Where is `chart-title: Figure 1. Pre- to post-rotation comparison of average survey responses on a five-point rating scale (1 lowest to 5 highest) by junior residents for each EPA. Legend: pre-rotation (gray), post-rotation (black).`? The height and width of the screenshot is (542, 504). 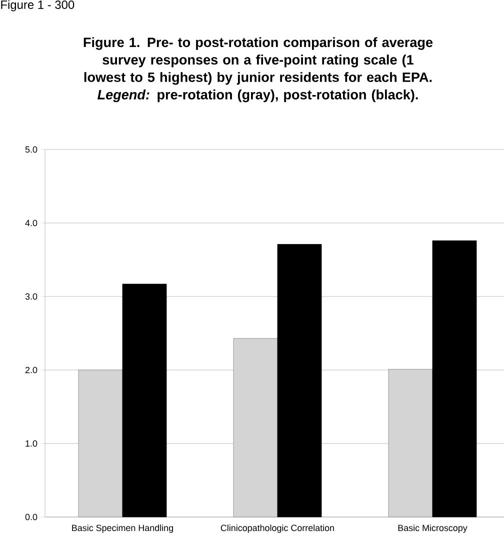
chart-title: Figure 1. Pre- to post-rotation comparison of average survey responses on a five-point rating scale (1 lowest to 5 highest) by junior residents for each EPA. Legend: pre-rotation (gray), post-rotation (black). is located at coordinates (258, 69).